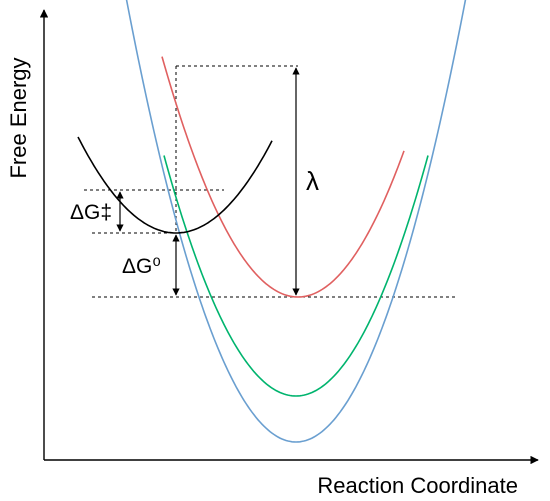 The width and height of the screenshot is (550, 501). Describe the element at coordinates (91, 212) in the screenshot. I see `delta-g-dagger-label: ΔG‡` at that location.